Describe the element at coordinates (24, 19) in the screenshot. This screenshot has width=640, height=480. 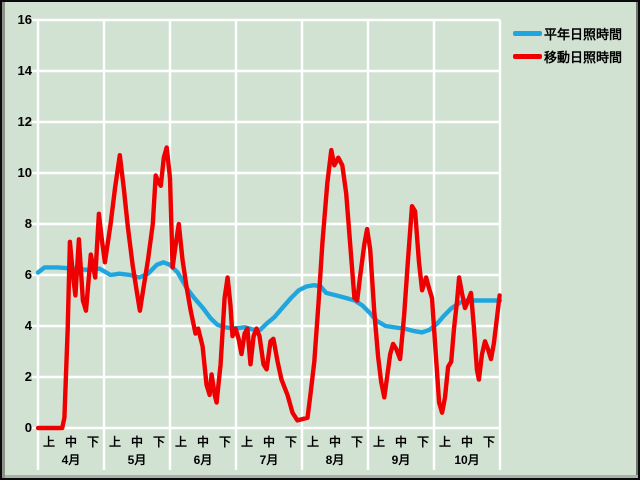
I see `y-tick-label: 16` at that location.